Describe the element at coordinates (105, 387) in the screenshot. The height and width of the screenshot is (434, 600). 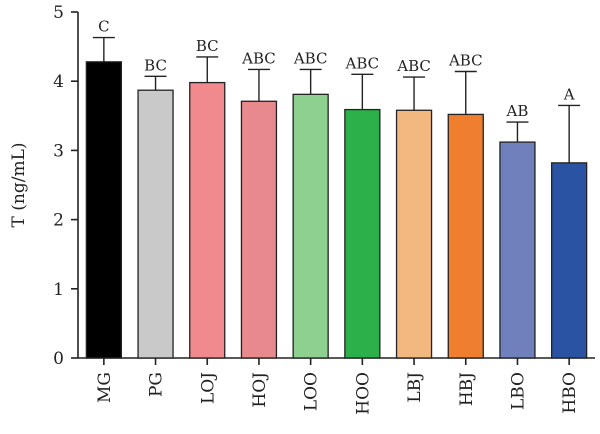
I see `x-tick-label: MG` at that location.